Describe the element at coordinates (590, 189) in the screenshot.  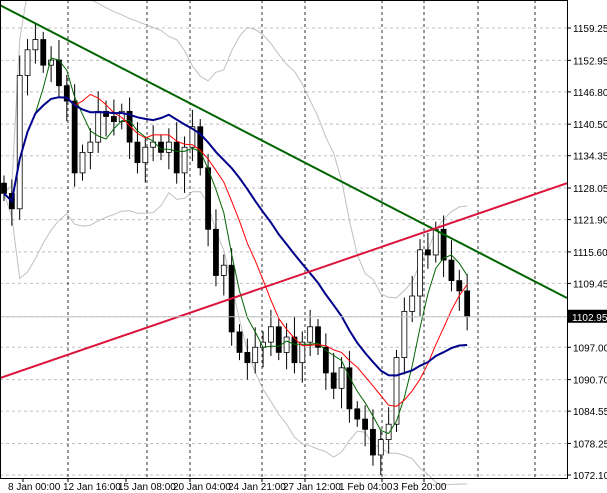
I see `y-tick-label: 1128.05` at that location.